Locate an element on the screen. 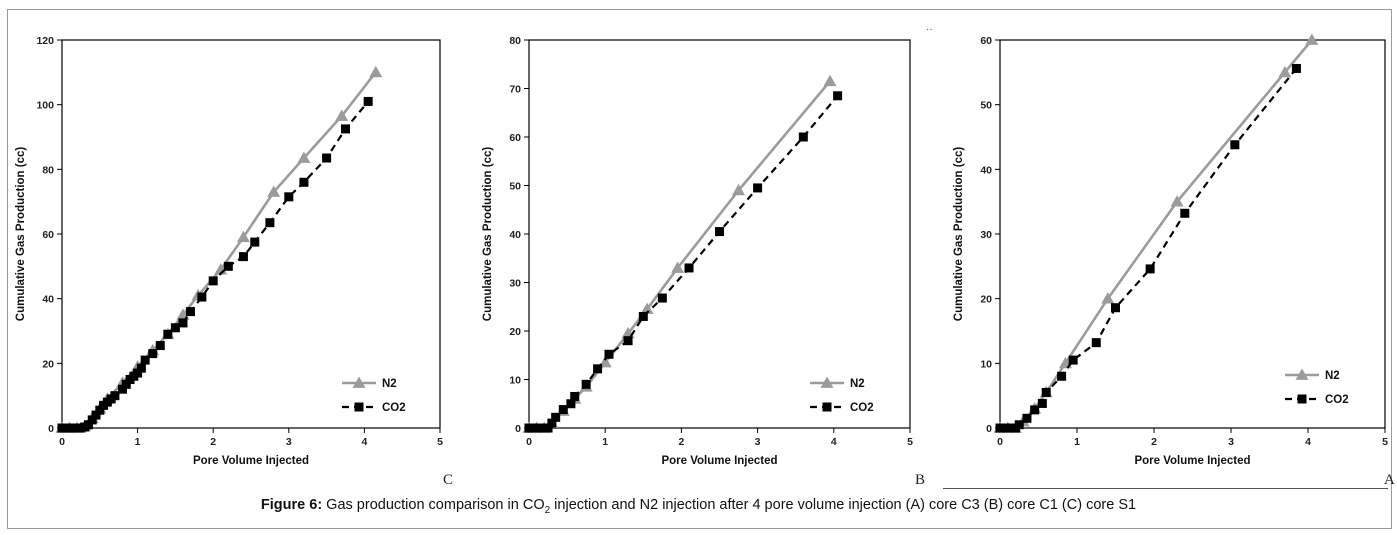  caption-text-1: Gas production comparison in CO is located at coordinates (433, 505).